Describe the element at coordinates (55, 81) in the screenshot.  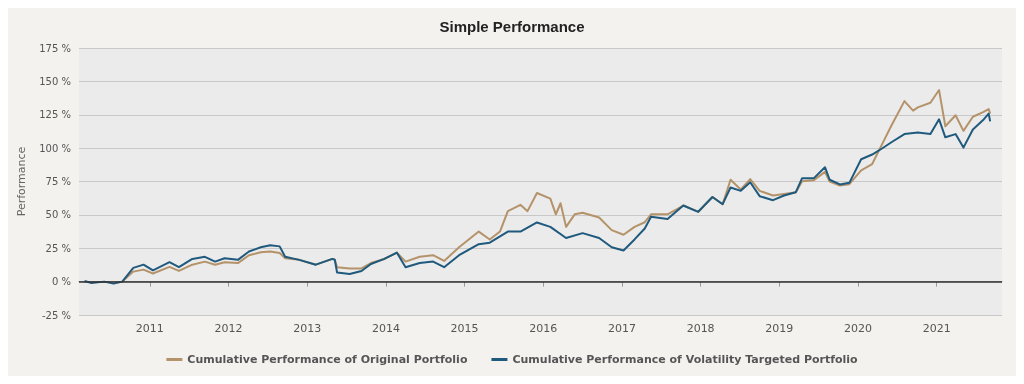
I see `y-tick-label: 150 %` at that location.